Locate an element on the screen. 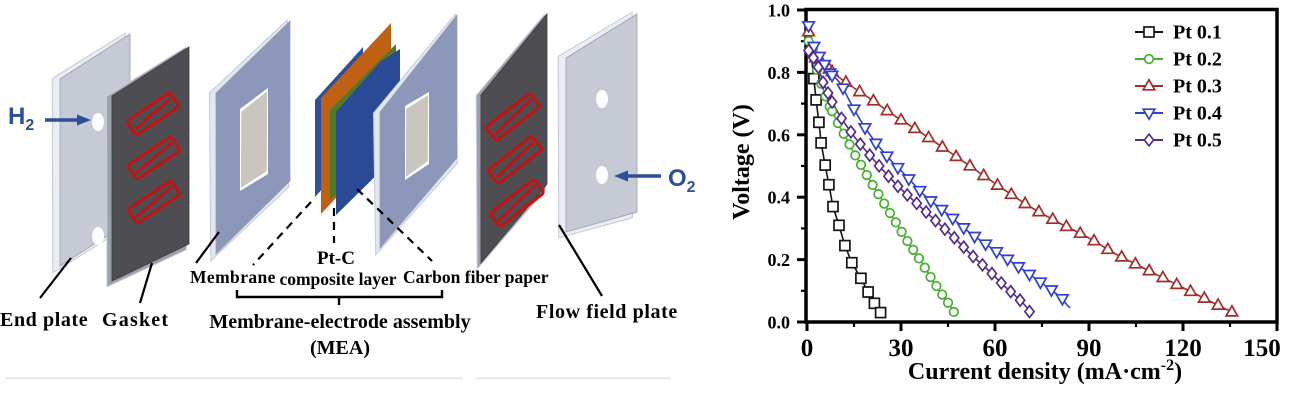 This screenshot has width=1293, height=416. svg-text: 90 is located at coordinates (1089, 348).